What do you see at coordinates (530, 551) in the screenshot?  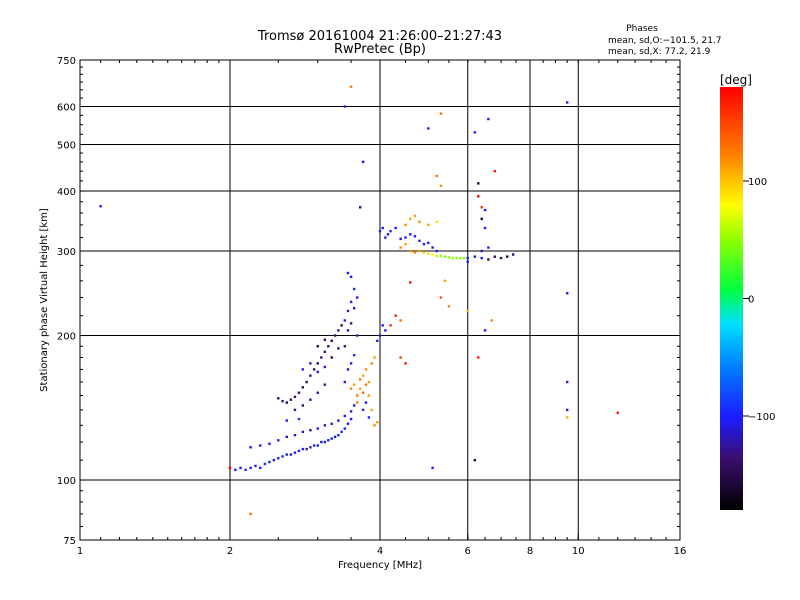 I see `x-tick-label: 8` at bounding box center [530, 551].